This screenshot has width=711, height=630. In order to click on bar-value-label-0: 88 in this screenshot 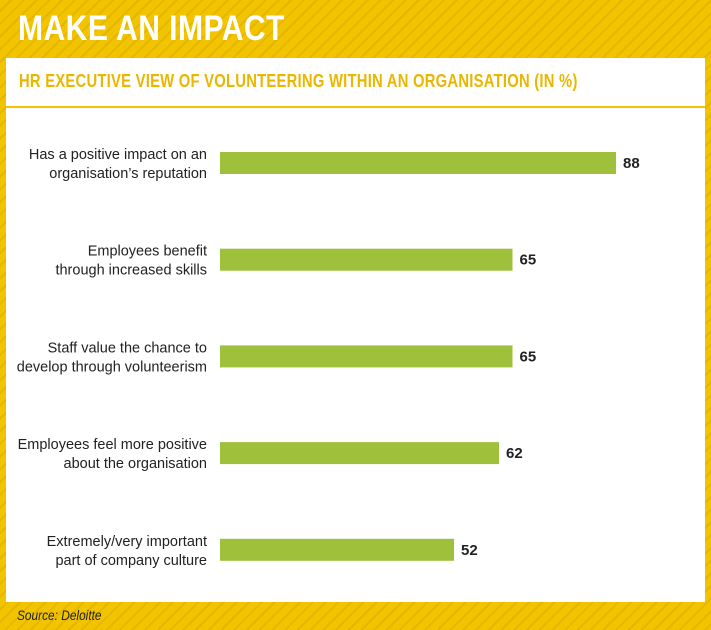, I will do `click(631, 163)`.